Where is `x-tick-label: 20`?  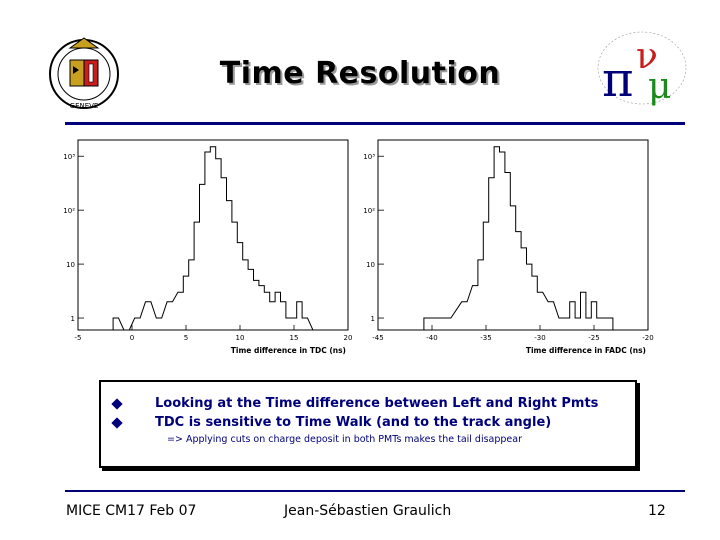 x-tick-label: 20 is located at coordinates (348, 338).